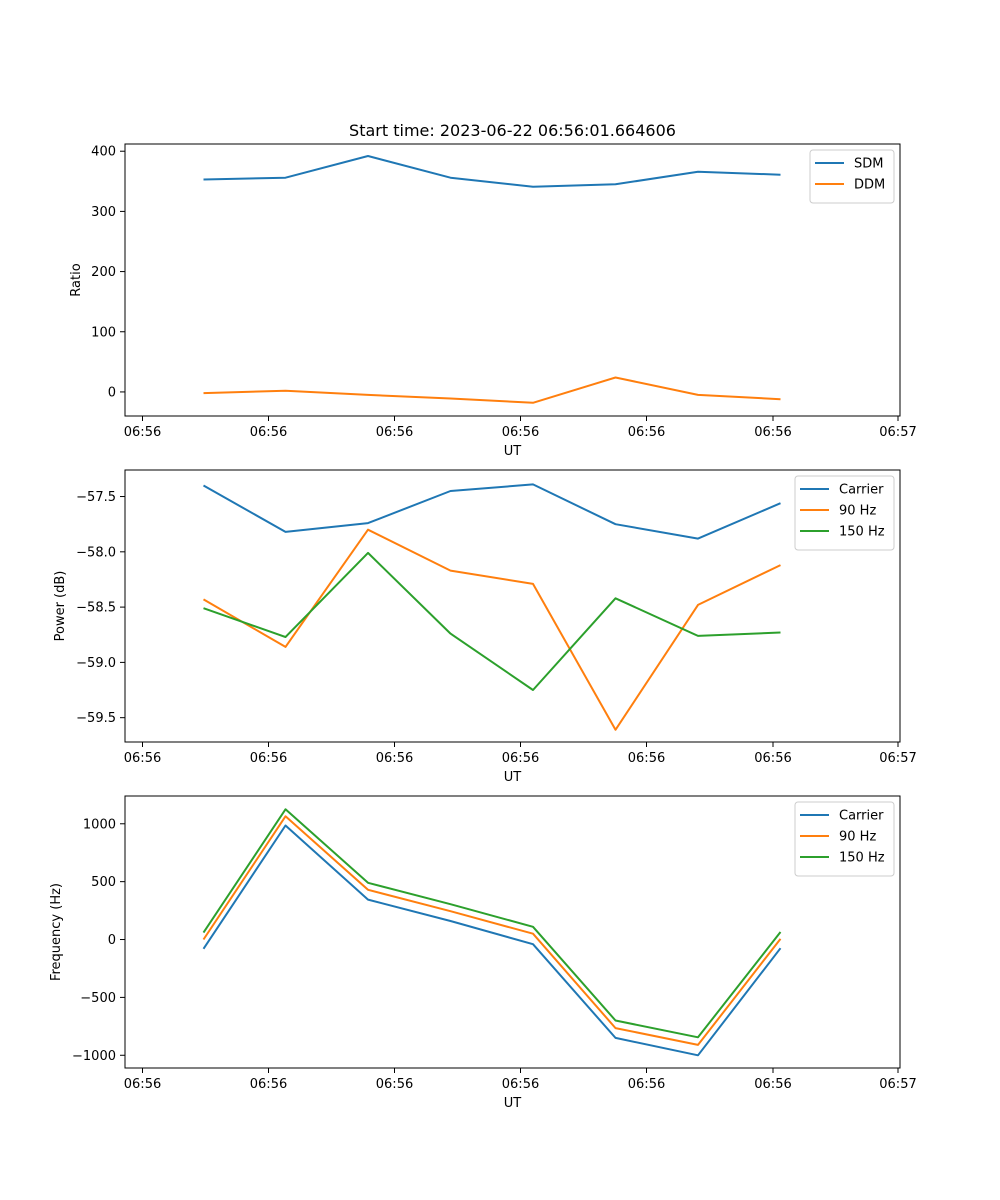  Describe the element at coordinates (96, 497) in the screenshot. I see `y-tick-label: −57.5` at that location.